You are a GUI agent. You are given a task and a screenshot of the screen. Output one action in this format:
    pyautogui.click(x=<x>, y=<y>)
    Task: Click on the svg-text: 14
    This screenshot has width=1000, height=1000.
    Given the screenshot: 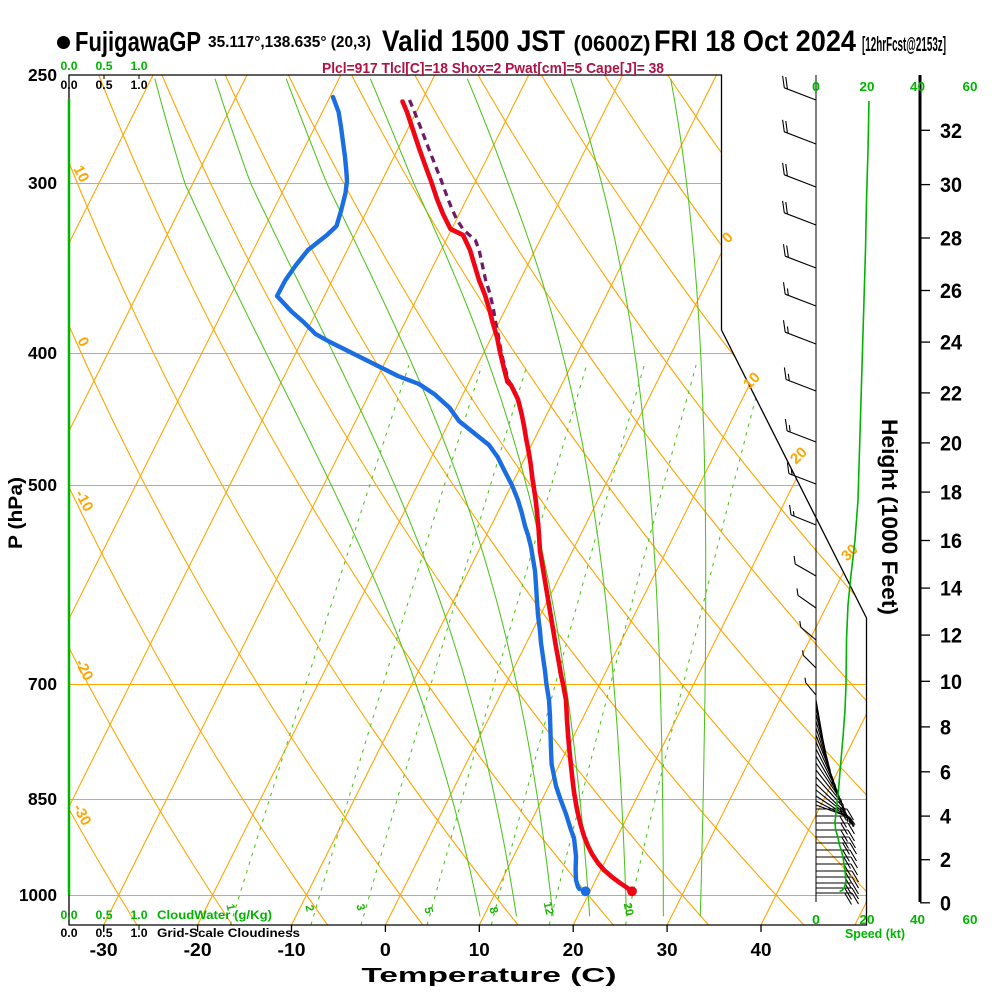 What is the action you would take?
    pyautogui.click(x=951, y=589)
    